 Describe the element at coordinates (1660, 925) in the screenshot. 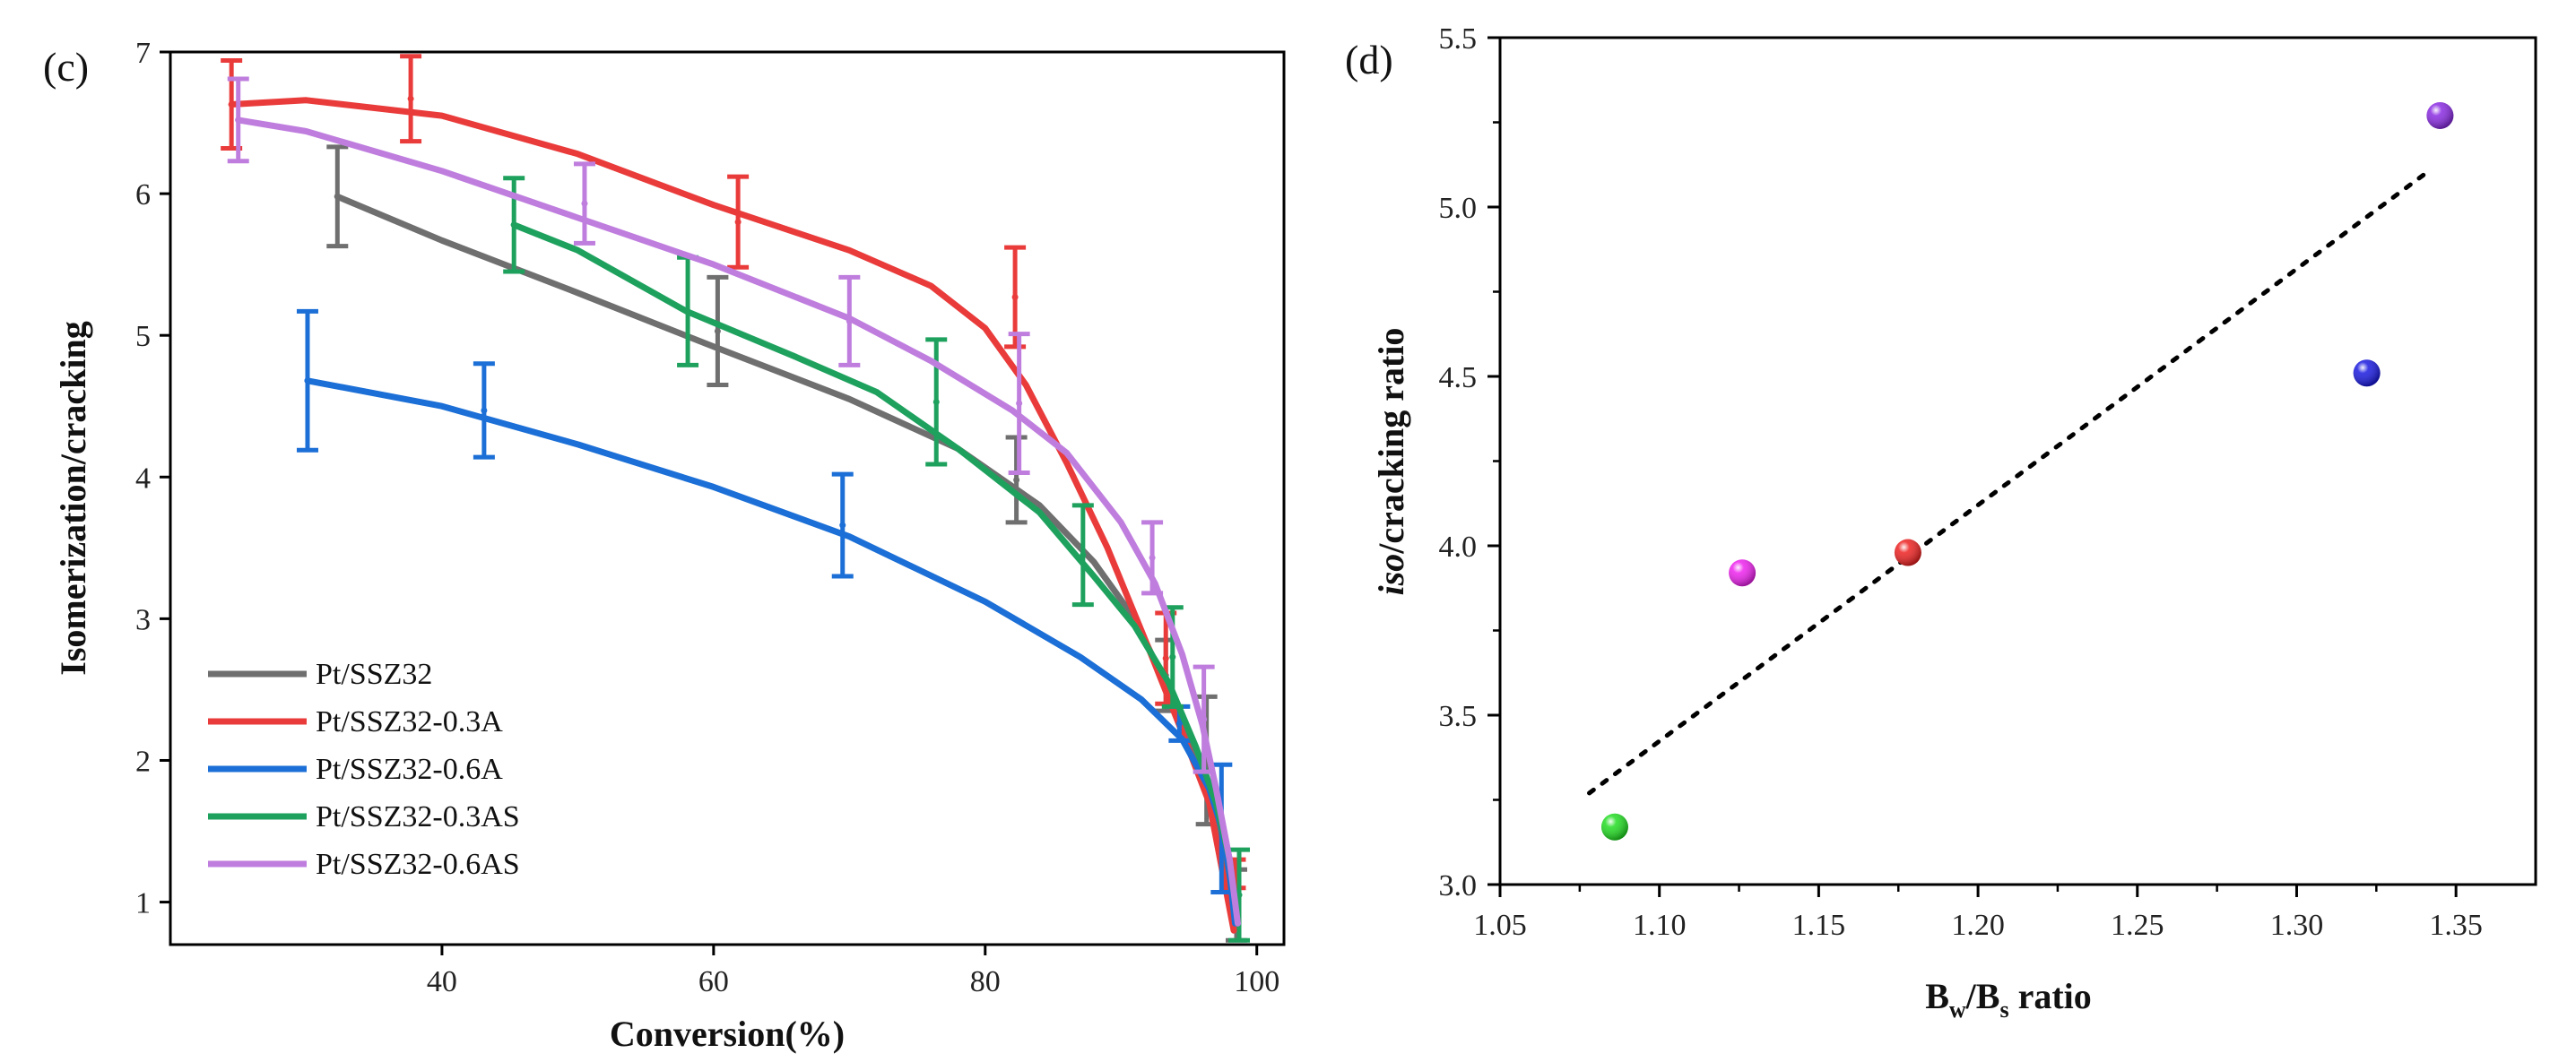

I see `x-tick-label: 1.10` at that location.